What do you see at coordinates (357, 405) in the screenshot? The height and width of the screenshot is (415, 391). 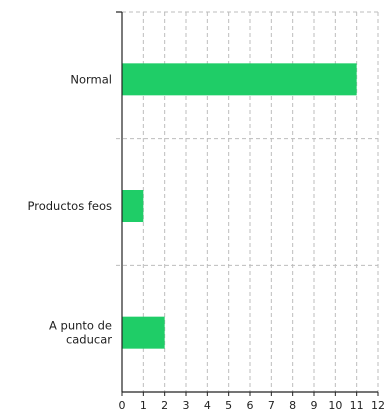 I see `x-tick-label-11: 11` at bounding box center [357, 405].